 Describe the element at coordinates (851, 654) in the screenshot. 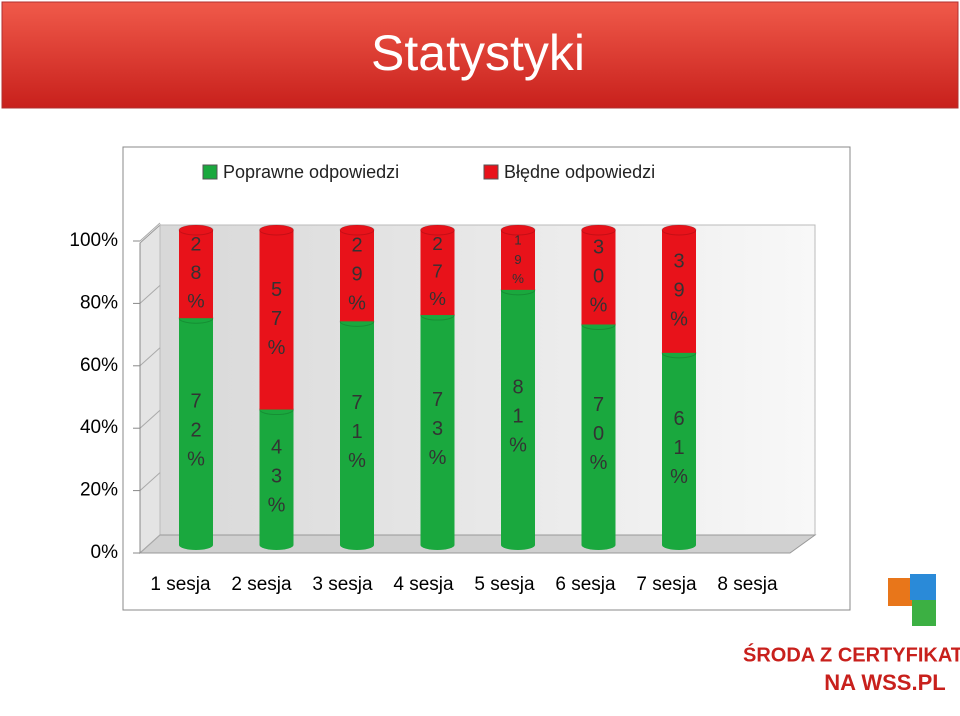

I see `logo-line: ŚRODA Z CERTYFIKATEM` at that location.